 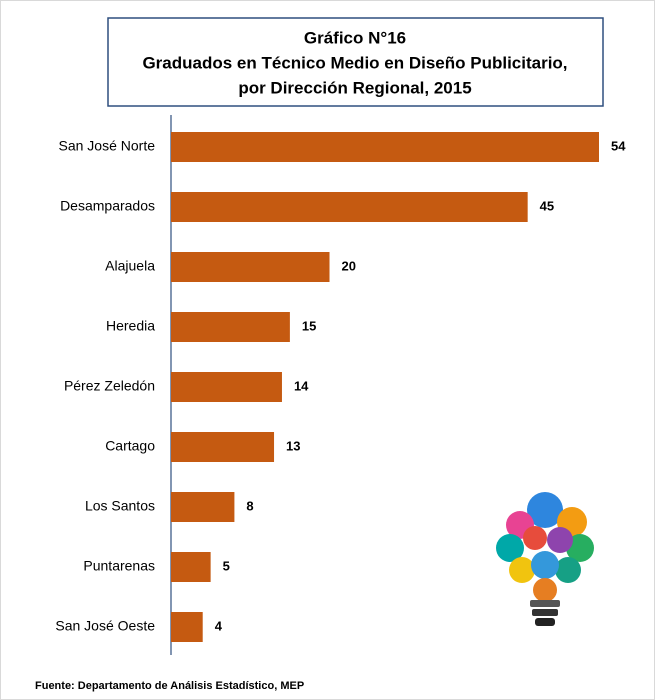 I want to click on category-label: San José Oeste, so click(x=105, y=626).